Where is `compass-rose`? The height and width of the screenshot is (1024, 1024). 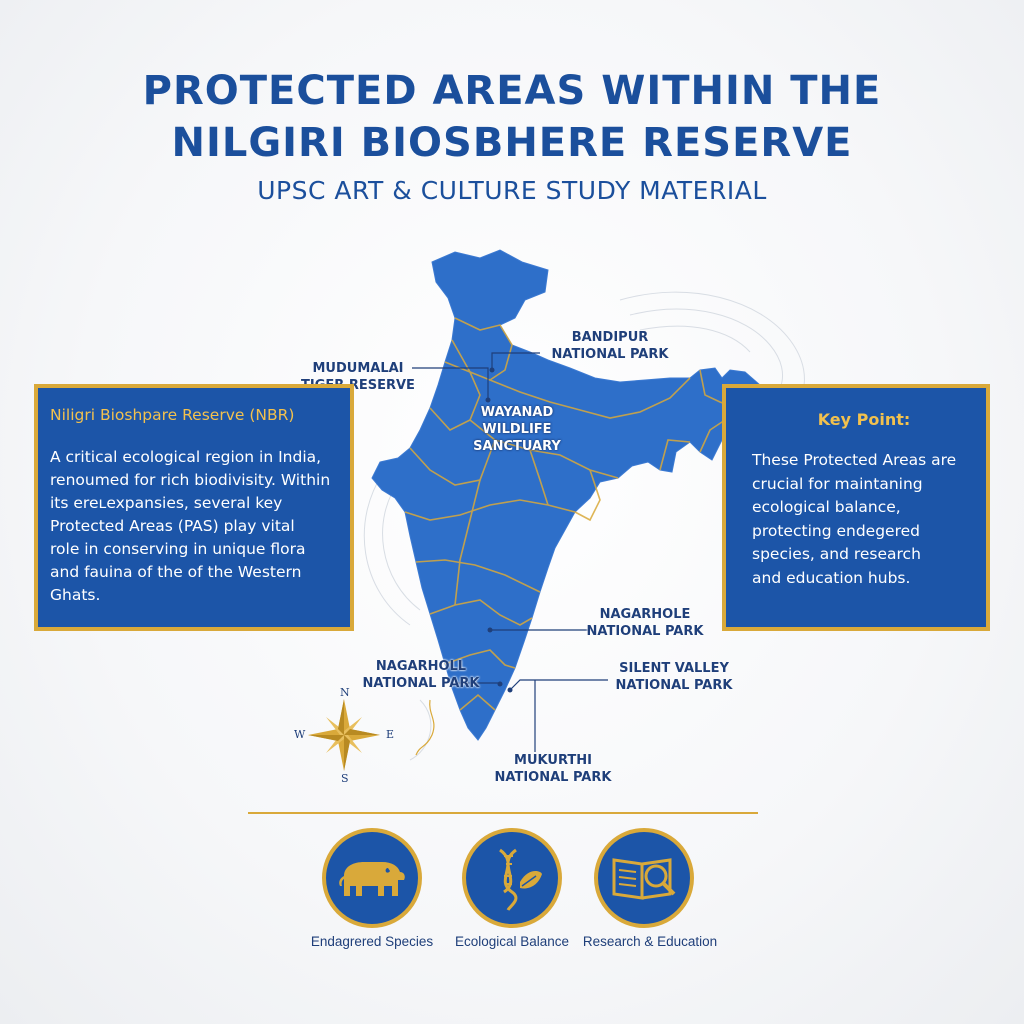
compass-rose is located at coordinates (344, 735).